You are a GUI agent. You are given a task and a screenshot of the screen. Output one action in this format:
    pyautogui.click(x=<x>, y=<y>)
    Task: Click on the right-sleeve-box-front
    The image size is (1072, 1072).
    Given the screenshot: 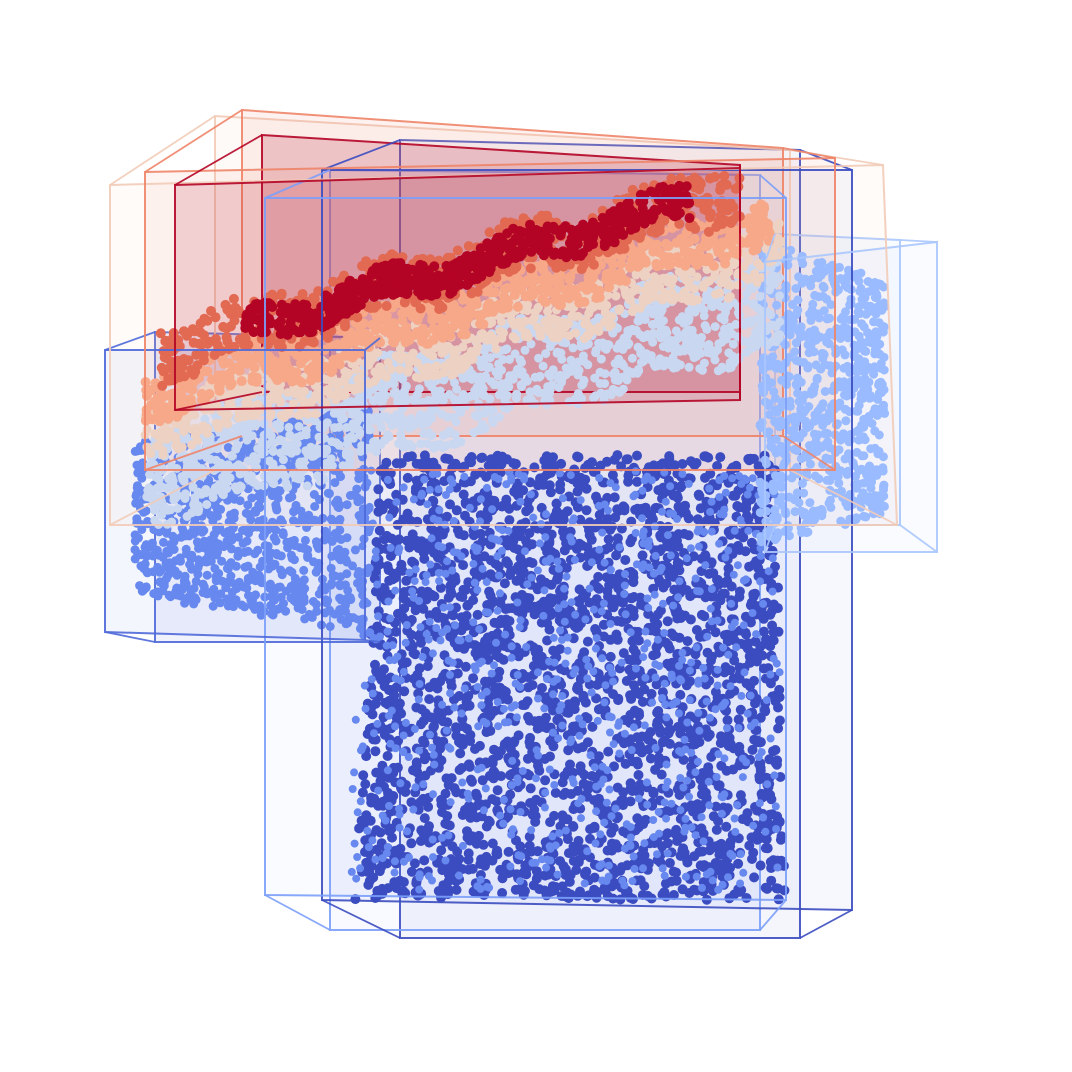 What is the action you would take?
    pyautogui.click(x=851, y=393)
    